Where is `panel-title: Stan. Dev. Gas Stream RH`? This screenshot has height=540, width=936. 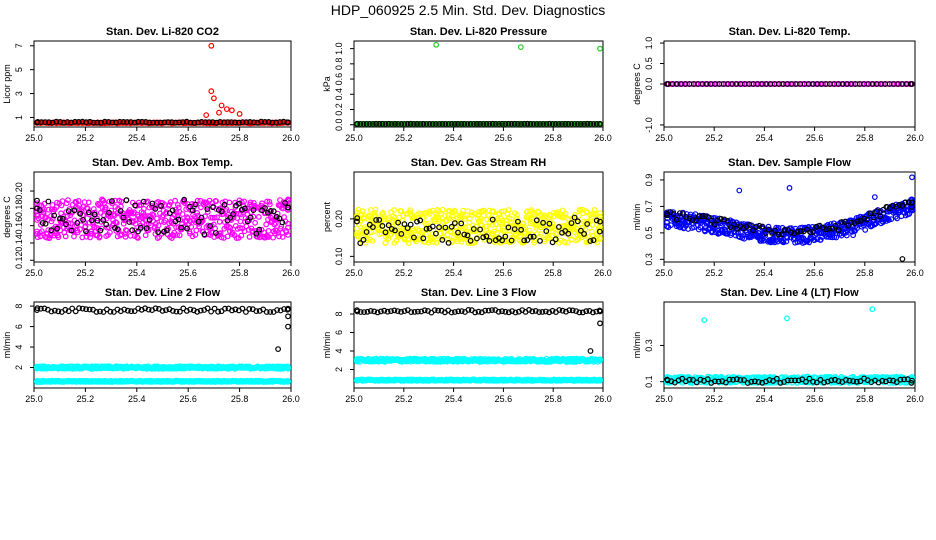 panel-title: Stan. Dev. Gas Stream RH is located at coordinates (479, 163).